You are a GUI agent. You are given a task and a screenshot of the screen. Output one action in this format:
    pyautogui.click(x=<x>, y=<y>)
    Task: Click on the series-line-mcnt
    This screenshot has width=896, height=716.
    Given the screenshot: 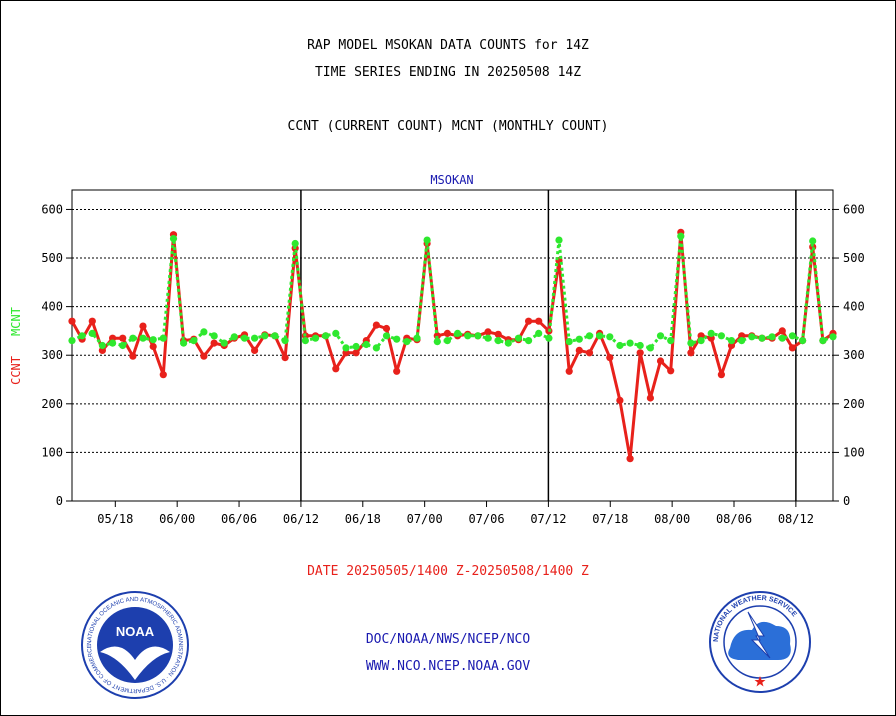 What is the action you would take?
    pyautogui.click(x=452, y=292)
    